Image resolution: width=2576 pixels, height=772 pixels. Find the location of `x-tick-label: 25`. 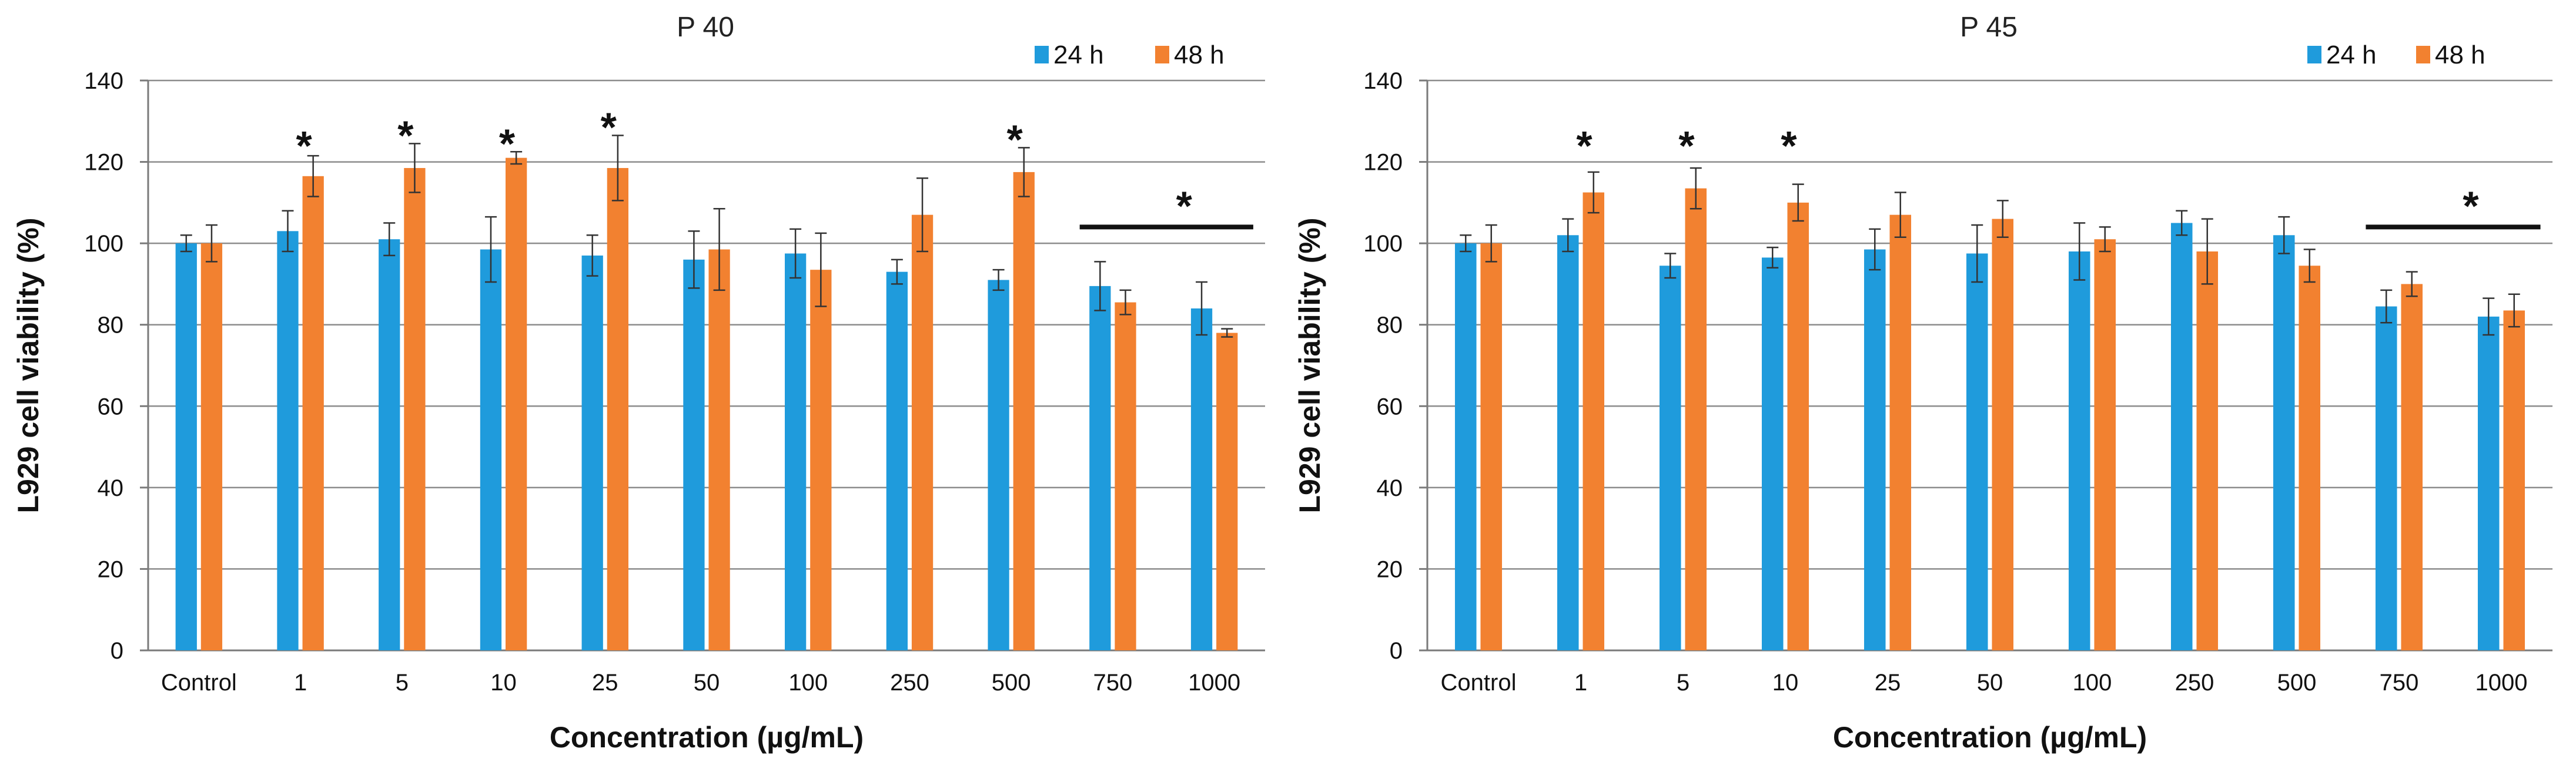

x-tick-label: 25 is located at coordinates (1888, 683).